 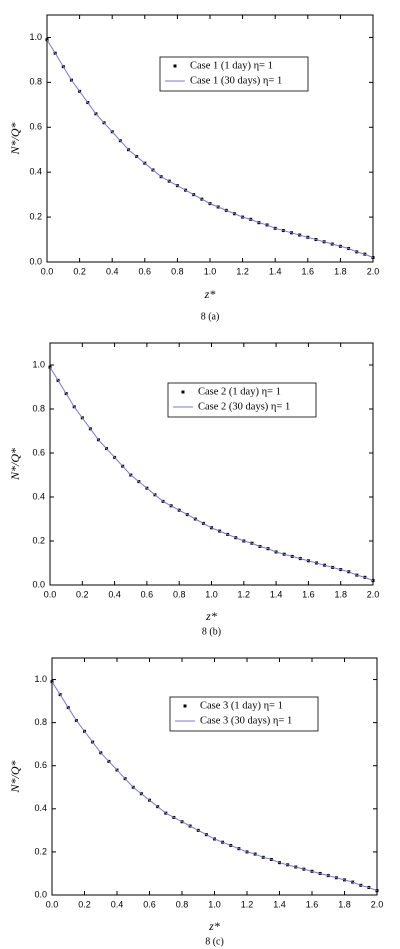 What do you see at coordinates (244, 406) in the screenshot?
I see `legend-label: Case 2 (30 days) η= 1` at bounding box center [244, 406].